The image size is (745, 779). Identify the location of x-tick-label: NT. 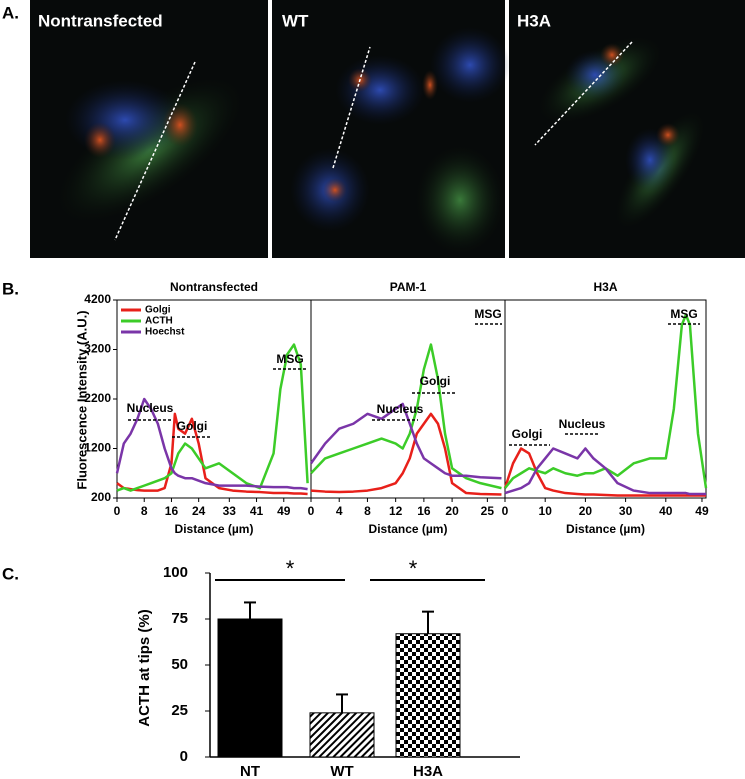
(250, 771).